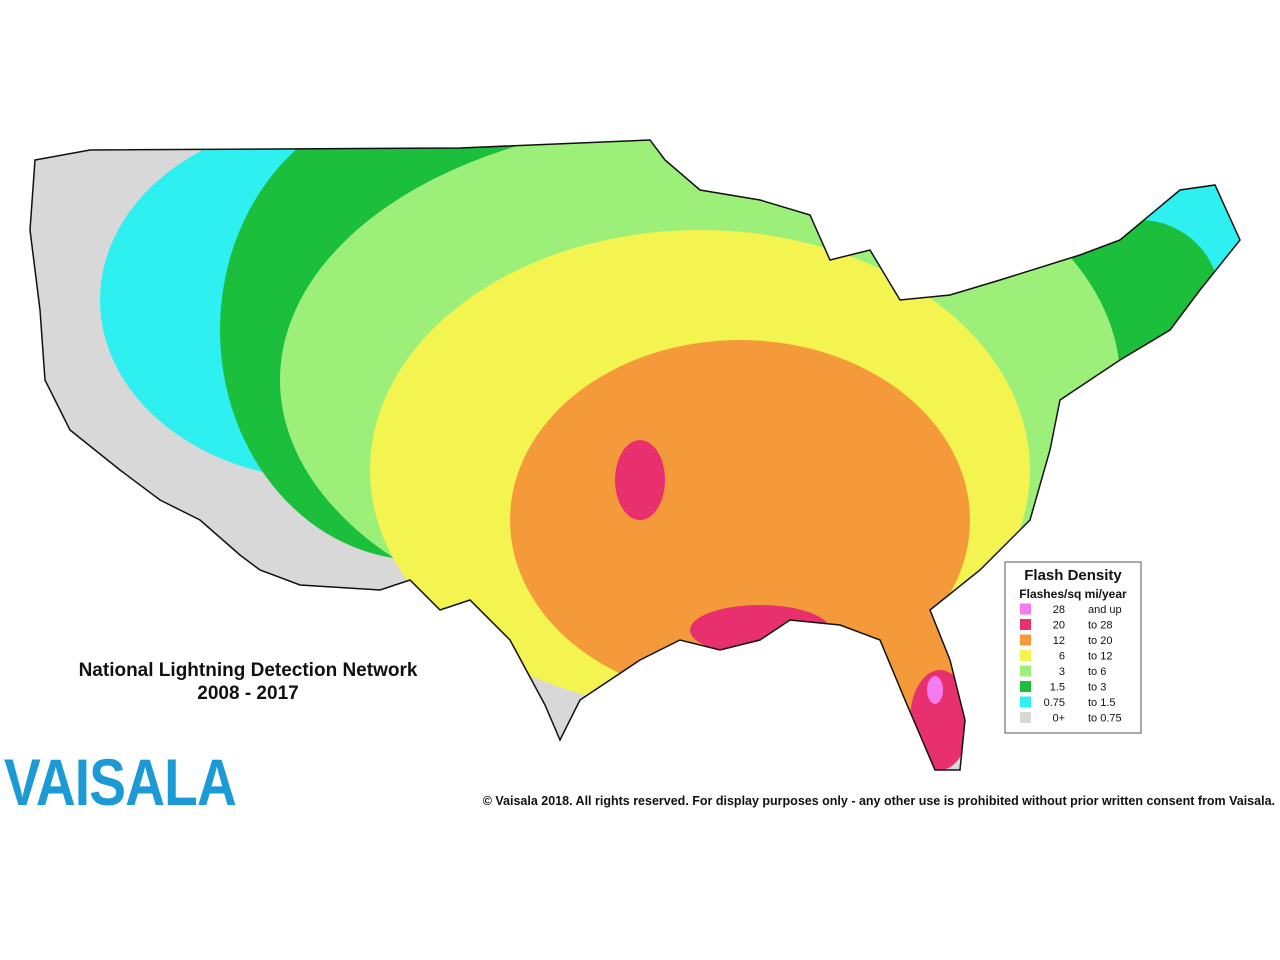 The image size is (1280, 960). I want to click on legend-from: 1.5, so click(1057, 688).